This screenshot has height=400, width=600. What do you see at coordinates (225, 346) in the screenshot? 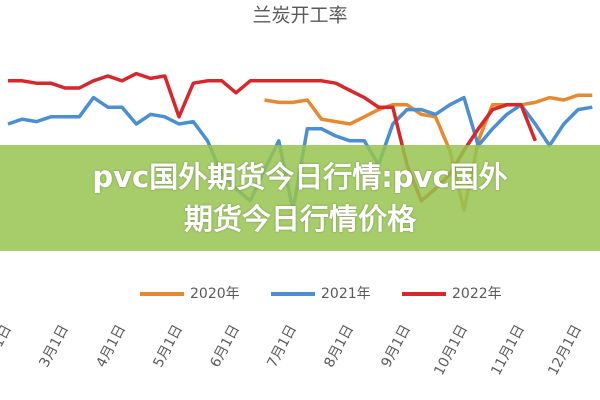
I see `x-tick-label: 6月1日` at bounding box center [225, 346].